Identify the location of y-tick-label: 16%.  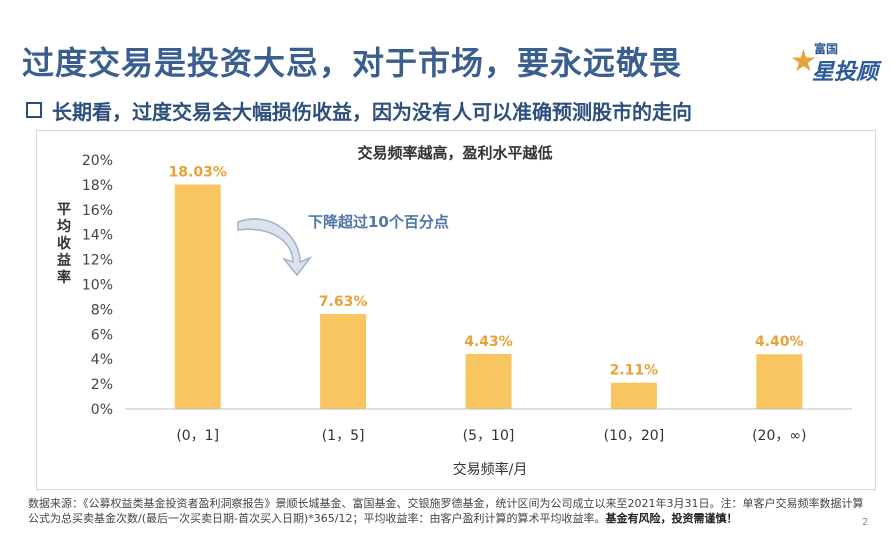
(97, 211).